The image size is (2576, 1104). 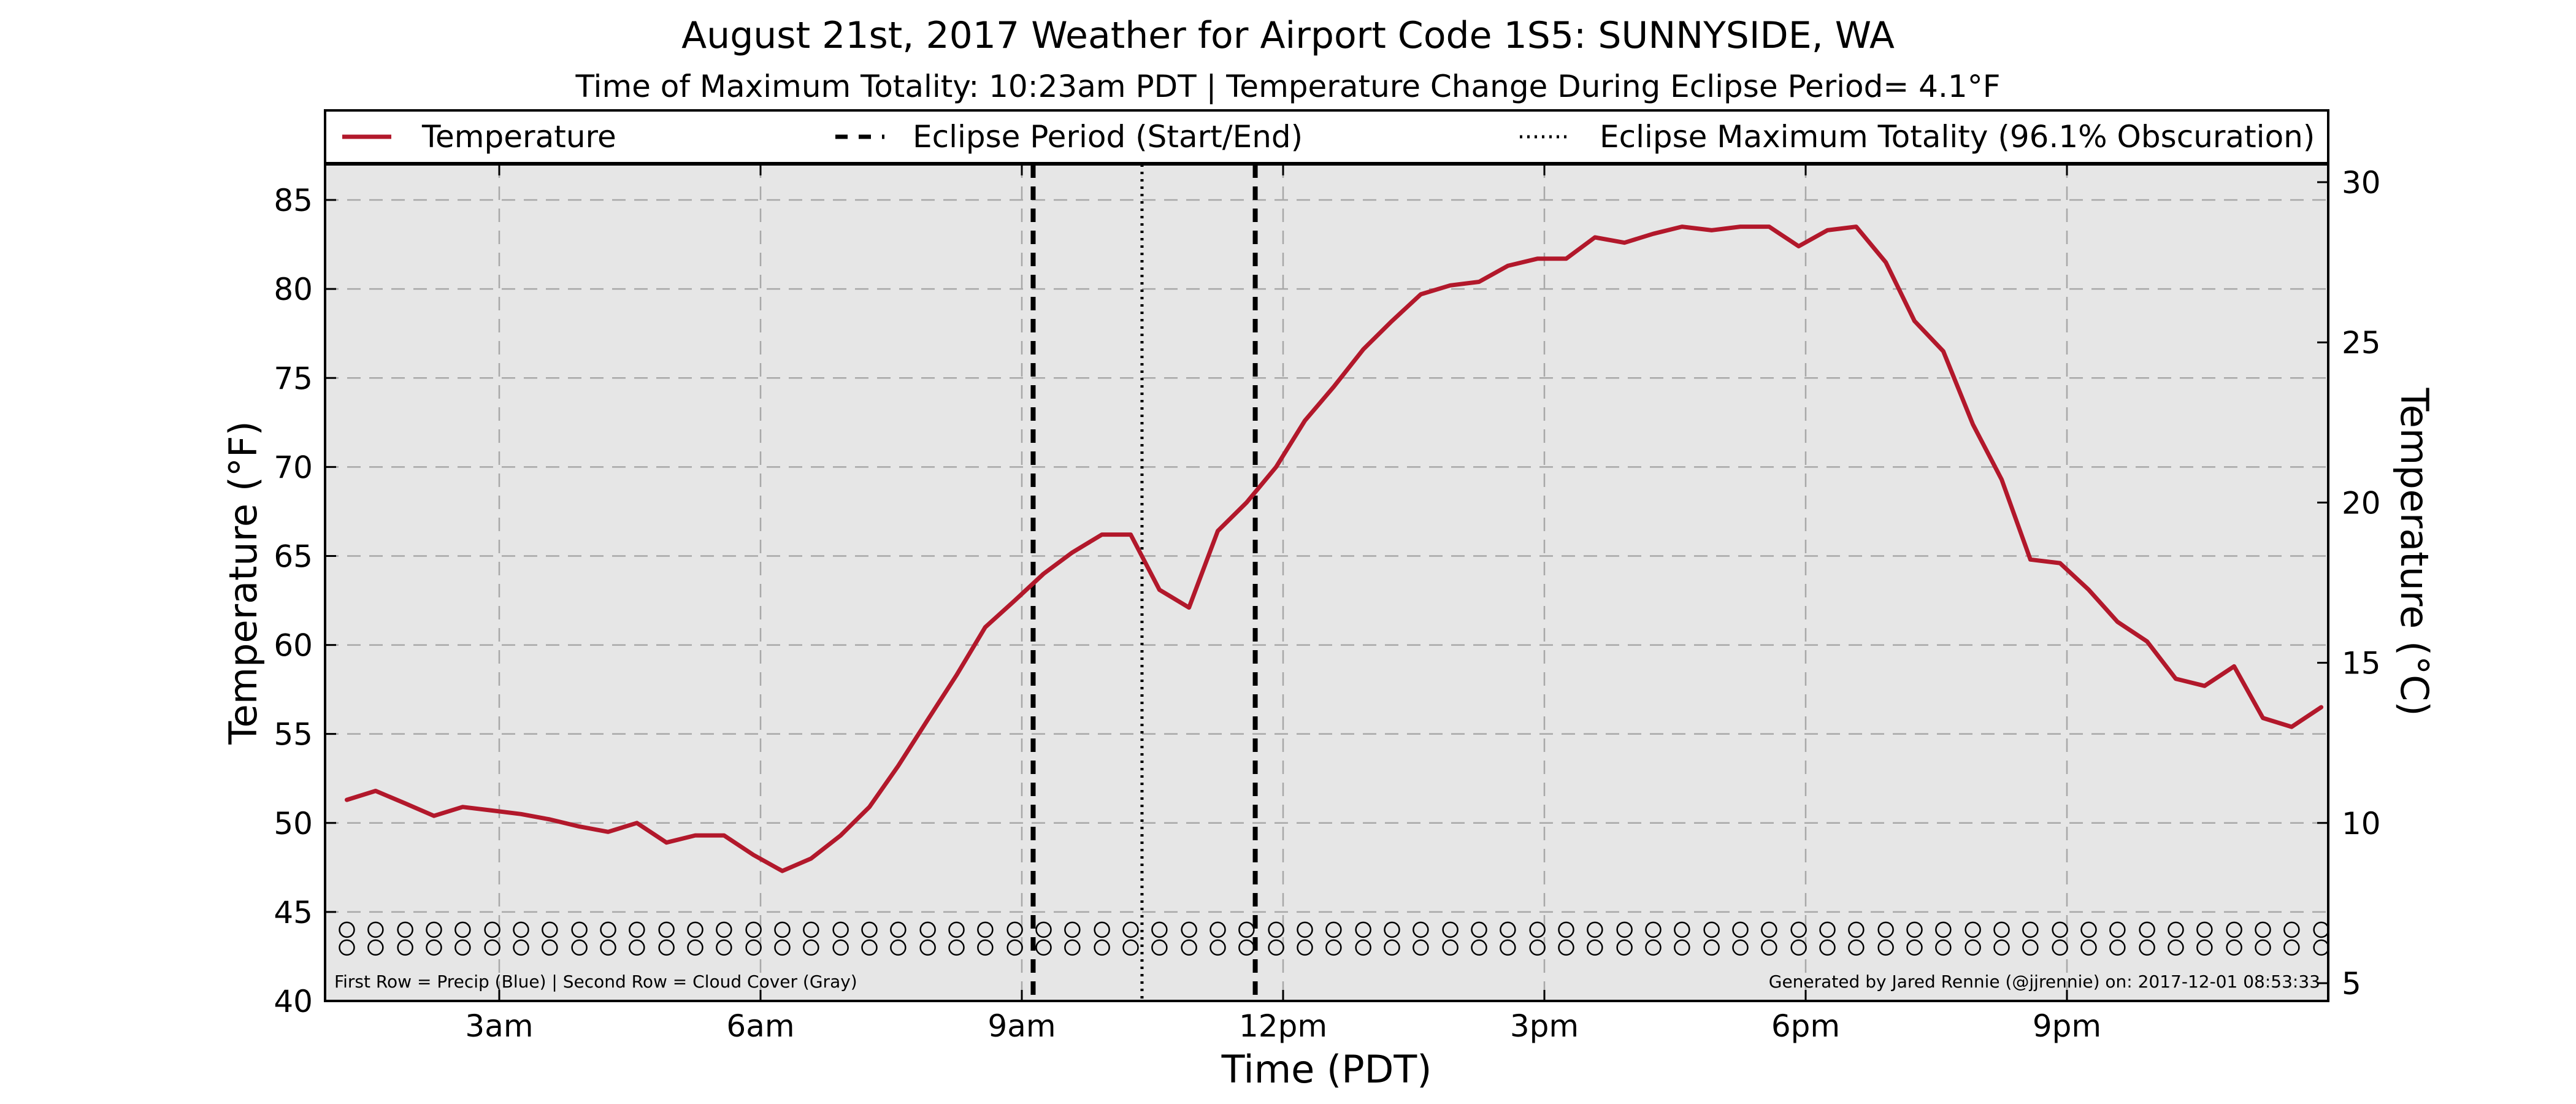 I want to click on y-tick-label: 85, so click(x=293, y=200).